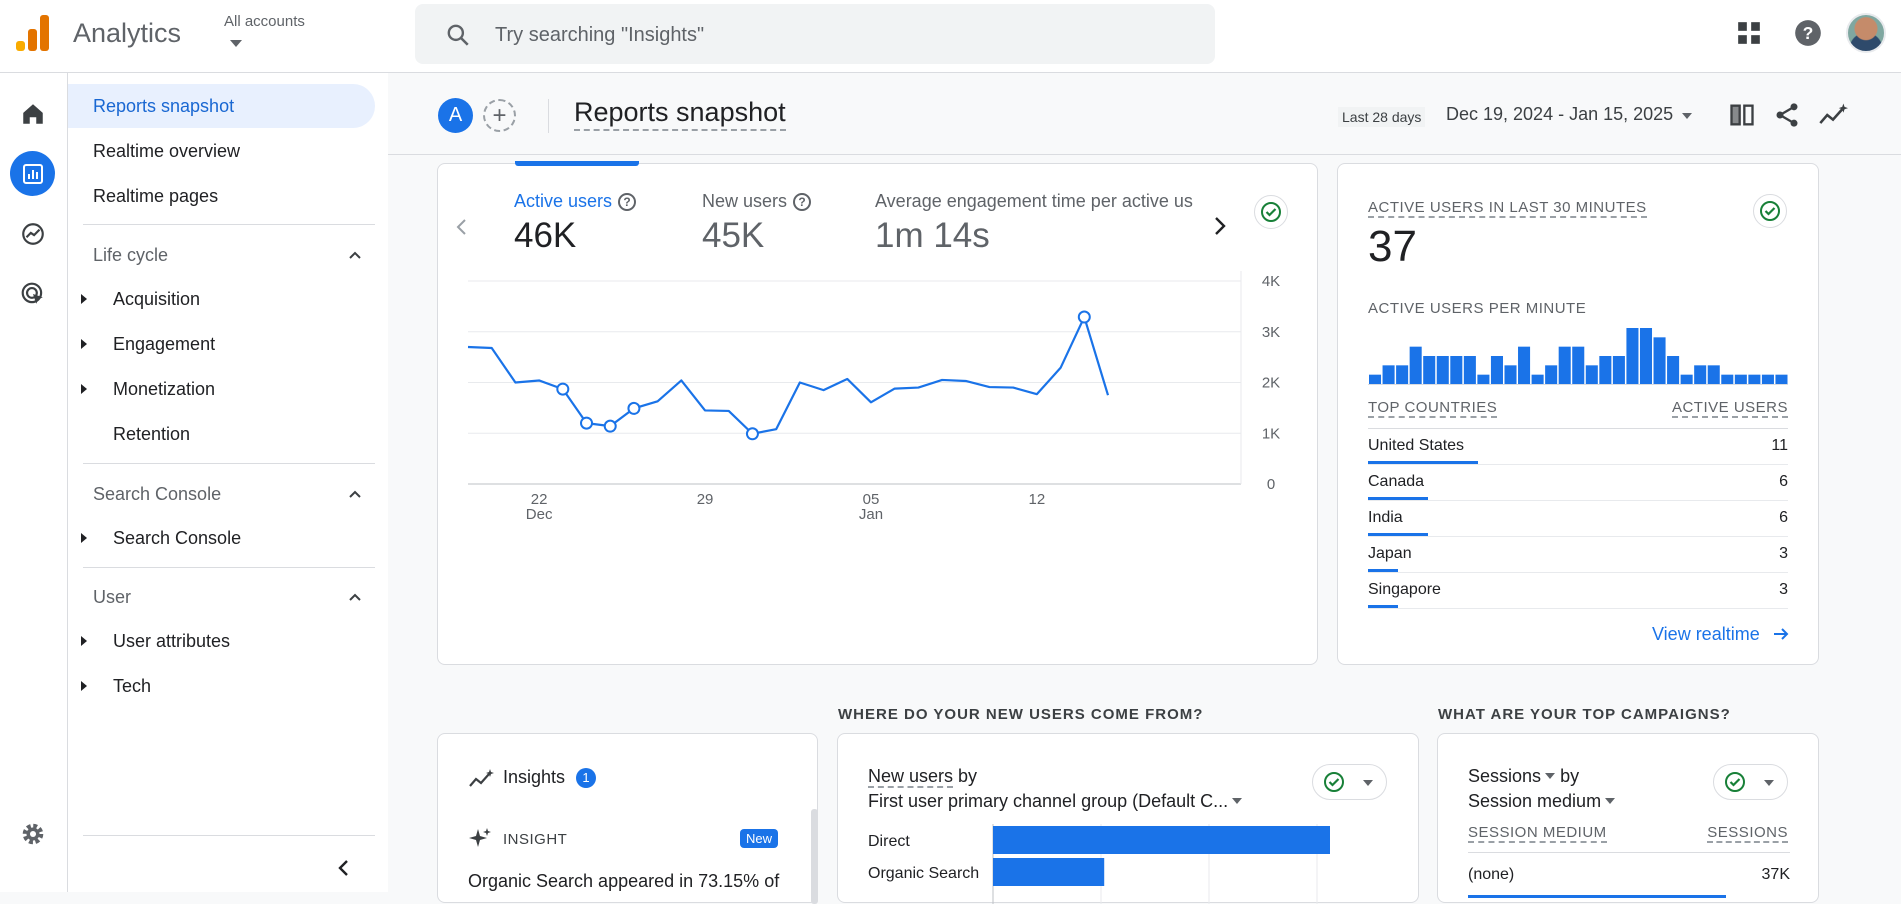  Describe the element at coordinates (148, 389) in the screenshot. I see `nav-item-monetization: Monetization` at that location.